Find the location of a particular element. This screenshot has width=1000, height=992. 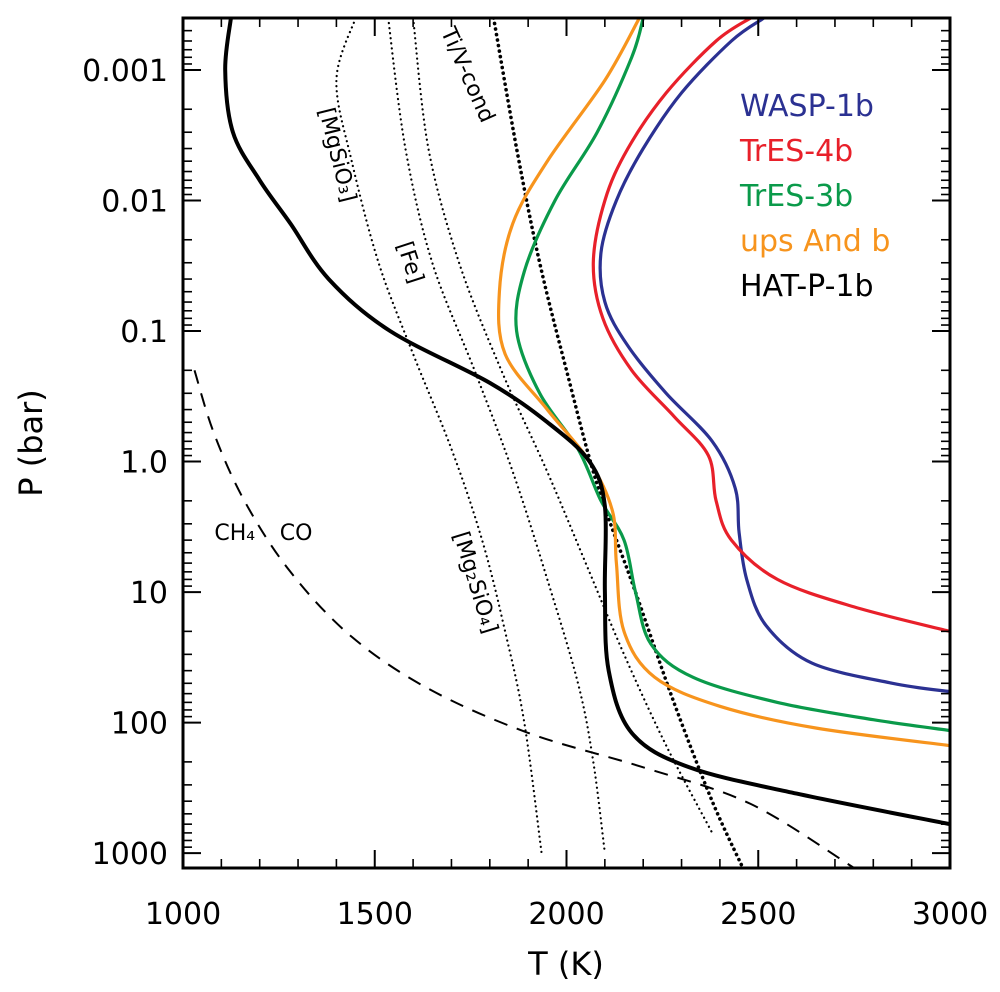

y-tick-label: 1.0 is located at coordinates (144, 463).